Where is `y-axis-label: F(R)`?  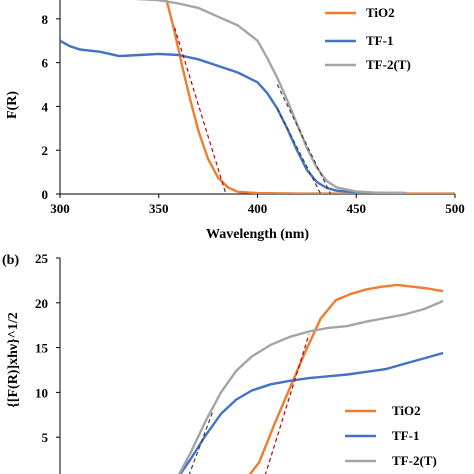 y-axis-label: F(R) is located at coordinates (12, 105).